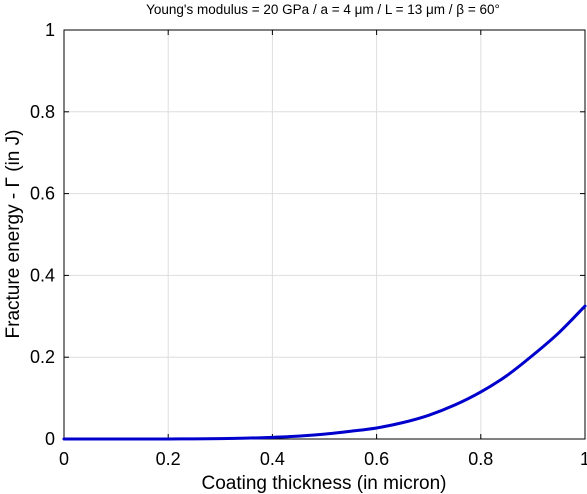 The width and height of the screenshot is (587, 494). Describe the element at coordinates (272, 459) in the screenshot. I see `x-tick-label: 0.4` at that location.